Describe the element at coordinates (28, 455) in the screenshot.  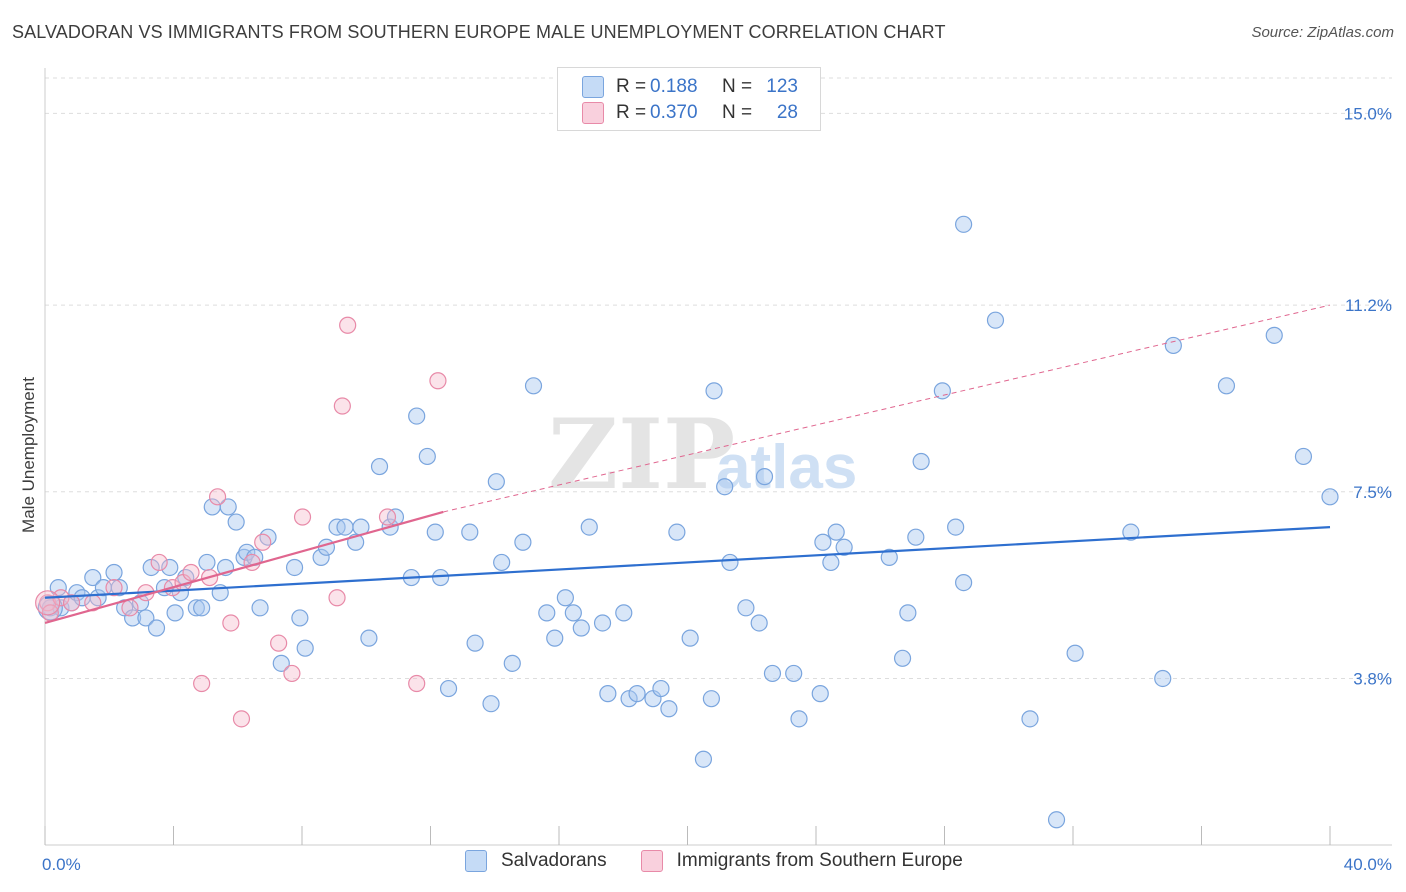
I see `y-axis-label: Male Unemployment` at that location.